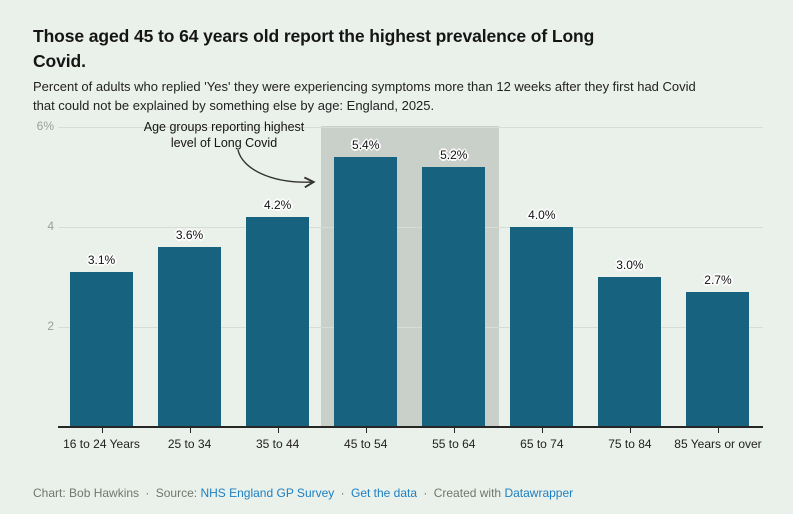 This screenshot has height=514, width=793. What do you see at coordinates (384, 493) in the screenshot?
I see `get-the-data-link: Get the data` at bounding box center [384, 493].